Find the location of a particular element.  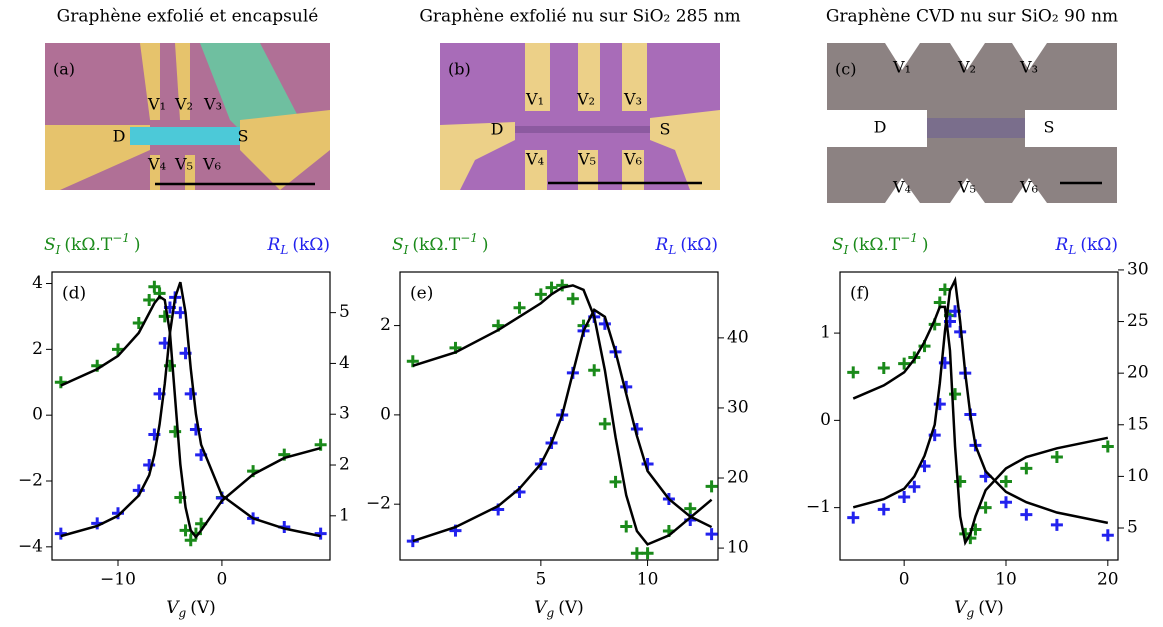

y2-tick-label: 20 is located at coordinates (1138, 373).